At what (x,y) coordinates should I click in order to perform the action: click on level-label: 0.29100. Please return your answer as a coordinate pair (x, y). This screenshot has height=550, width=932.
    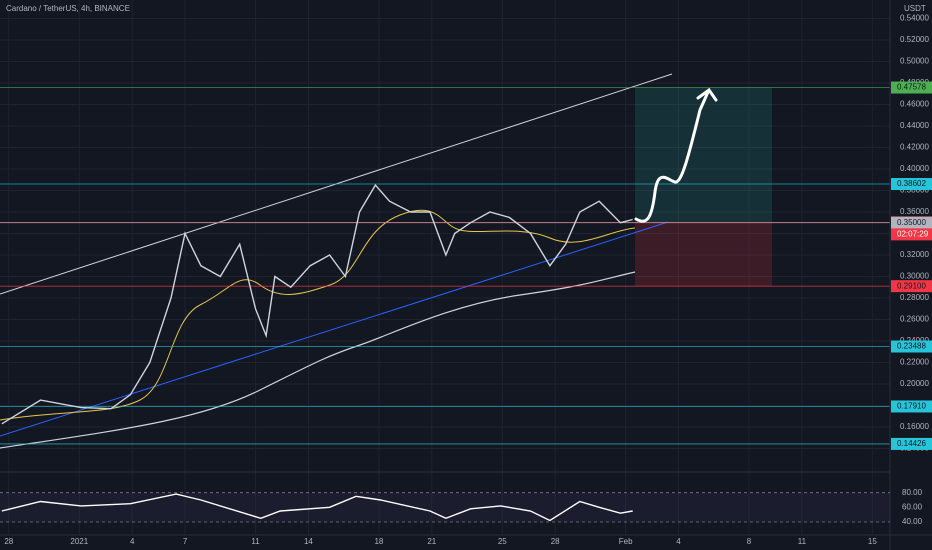
    Looking at the image, I should click on (911, 285).